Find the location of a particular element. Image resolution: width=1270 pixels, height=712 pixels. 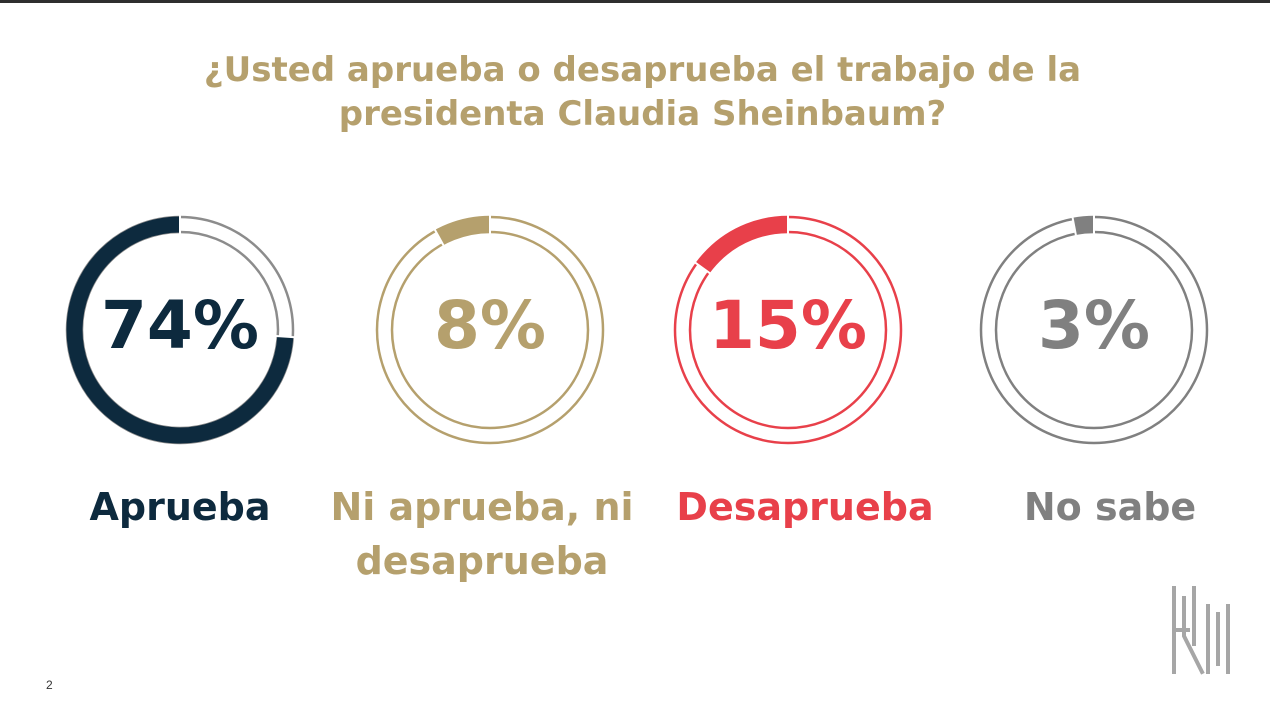

company-logo-icon is located at coordinates (1201, 630).